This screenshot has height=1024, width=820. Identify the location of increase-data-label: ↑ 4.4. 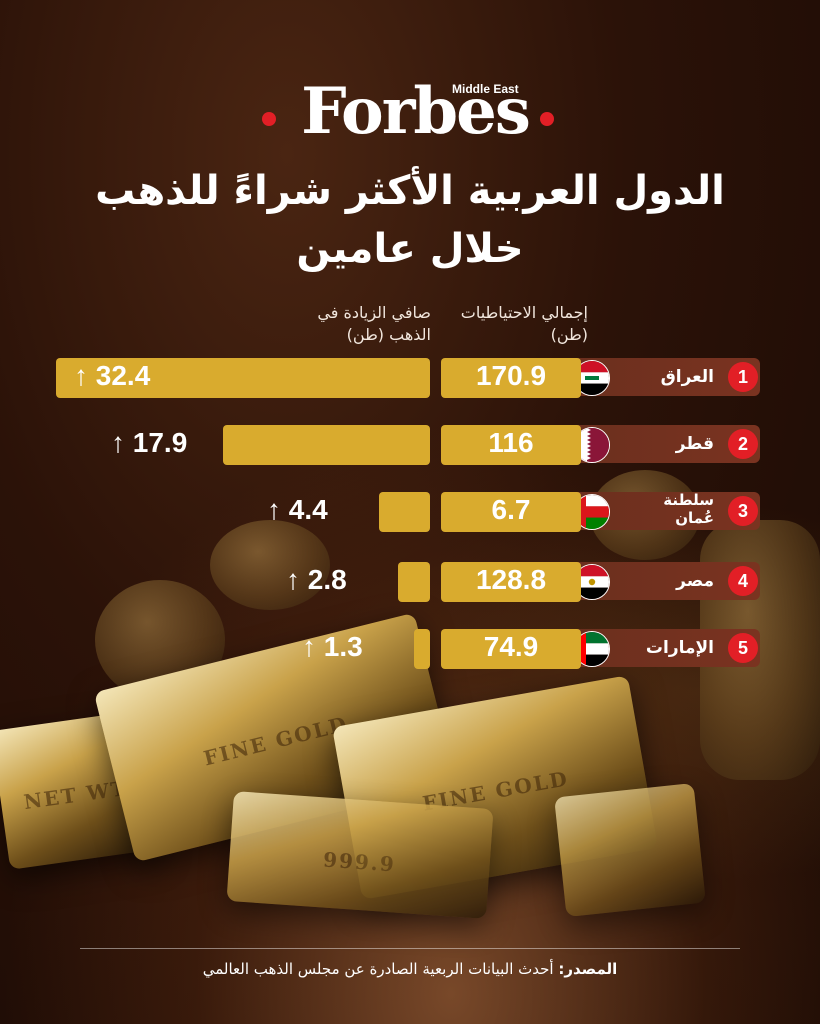
(297, 510).